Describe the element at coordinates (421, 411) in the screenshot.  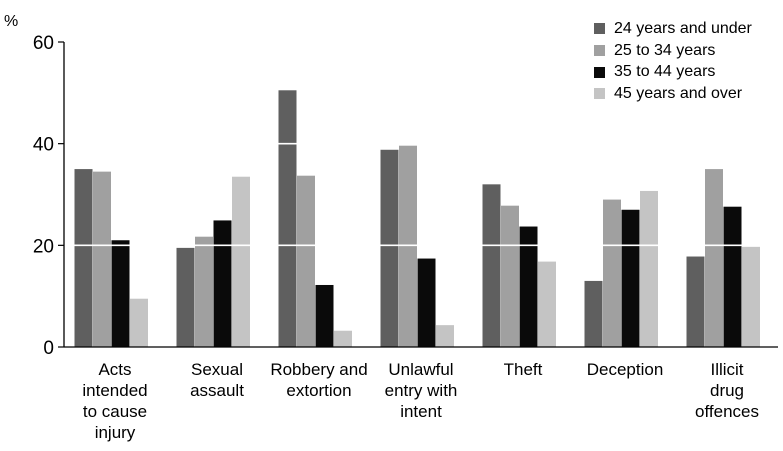
I see `x-tick-label: intent` at that location.